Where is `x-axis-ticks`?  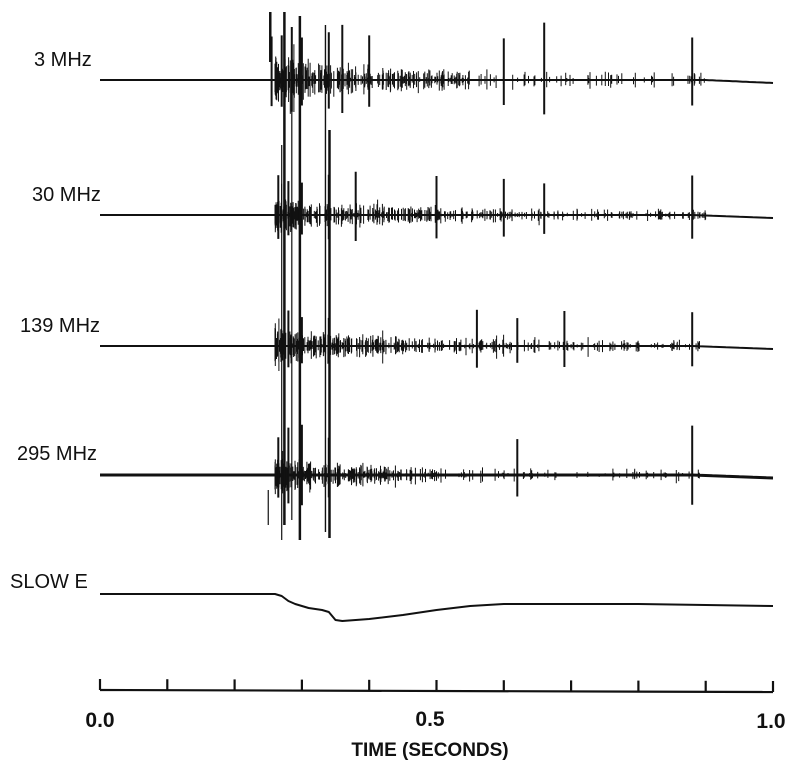
x-axis-ticks is located at coordinates (436, 685).